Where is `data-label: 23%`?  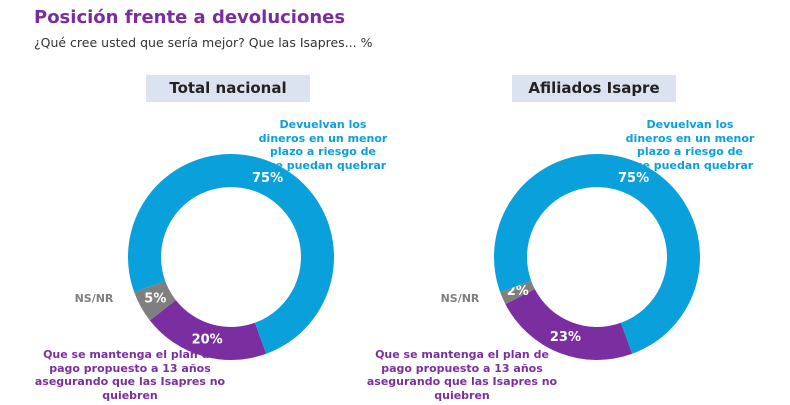 data-label: 23% is located at coordinates (565, 337).